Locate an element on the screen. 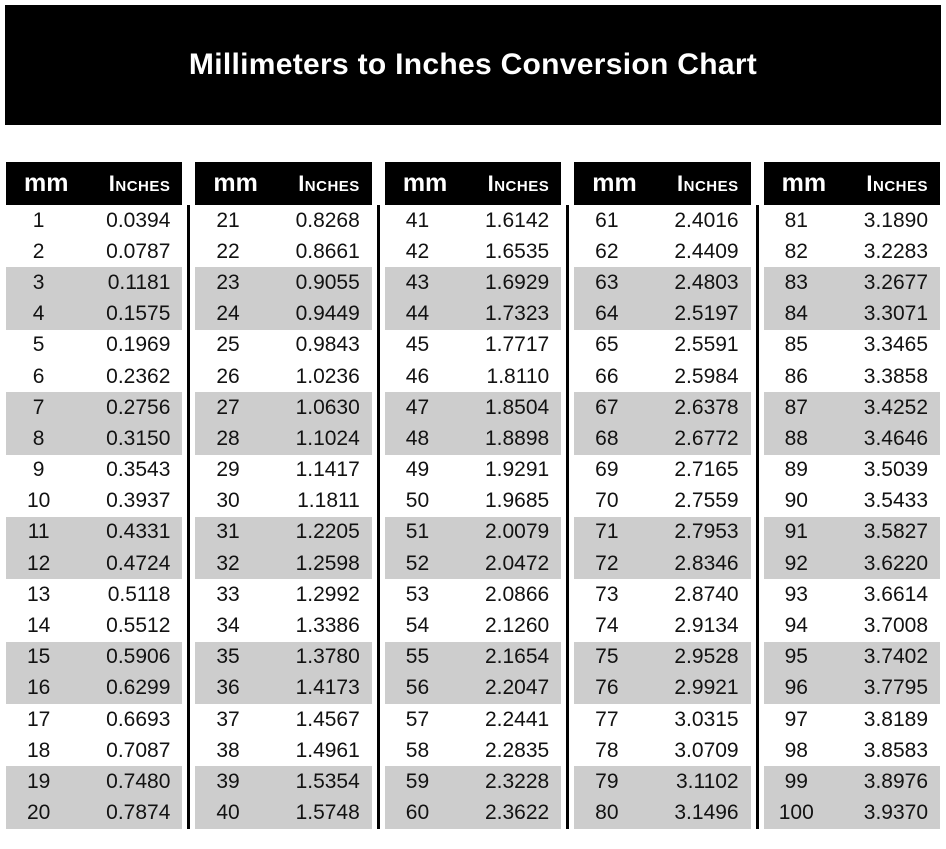 The height and width of the screenshot is (849, 946). table-row: 47 1.8504 is located at coordinates (473, 408).